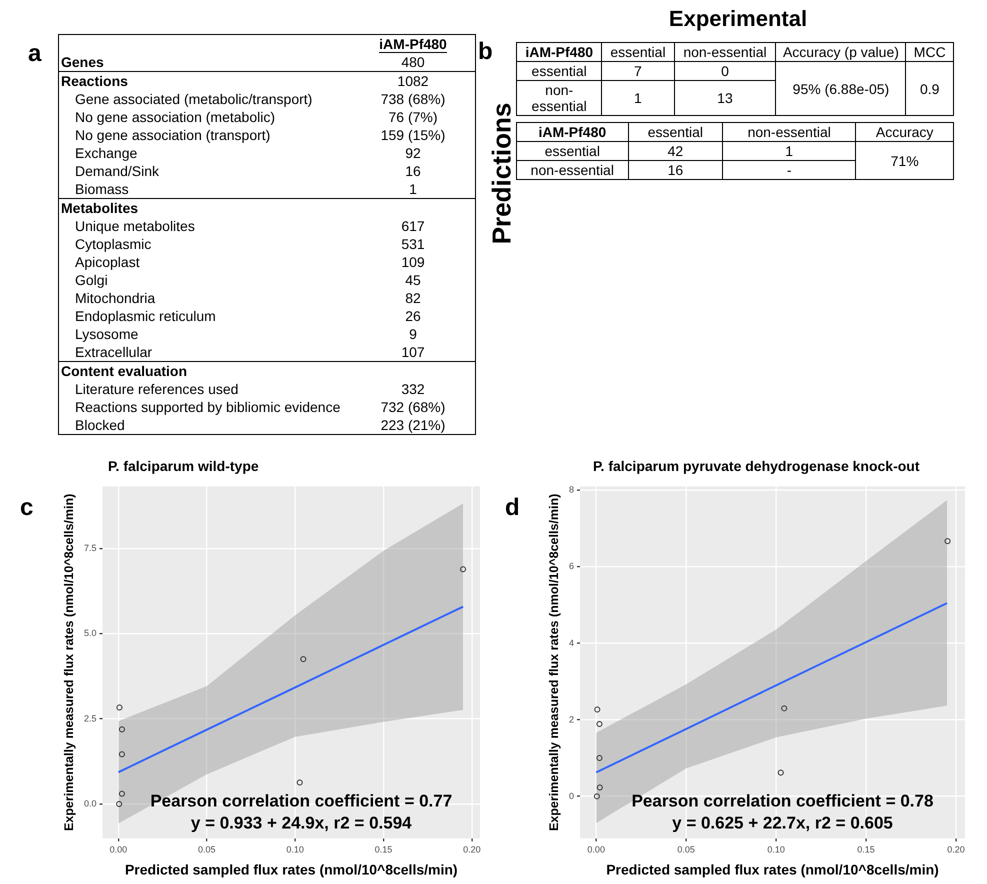 Image resolution: width=987 pixels, height=884 pixels. What do you see at coordinates (106, 153) in the screenshot?
I see `category-label: Exchange` at bounding box center [106, 153].